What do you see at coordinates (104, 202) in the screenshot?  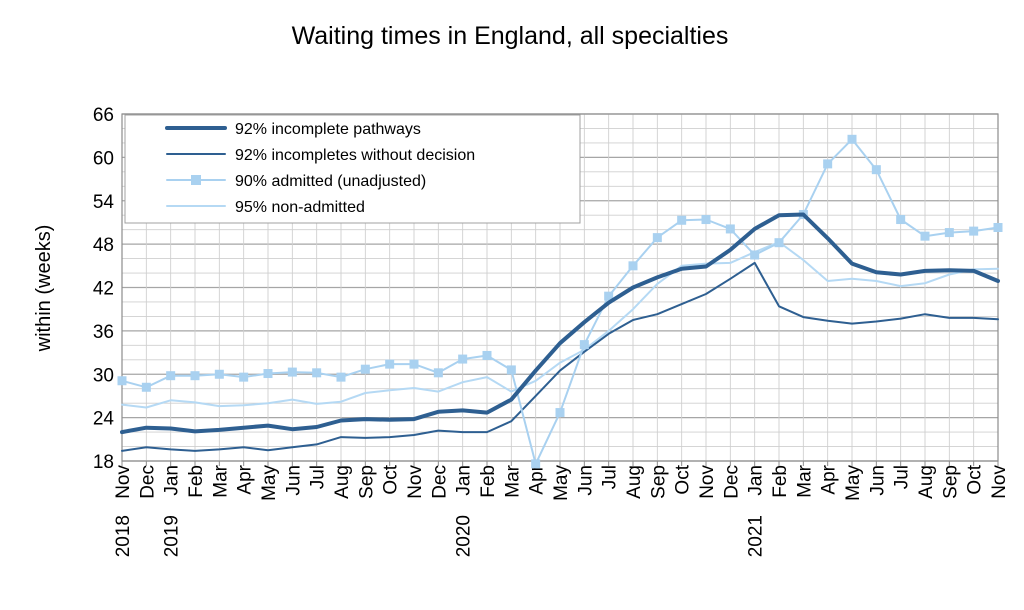 I see `y-tick-label: 54` at bounding box center [104, 202].